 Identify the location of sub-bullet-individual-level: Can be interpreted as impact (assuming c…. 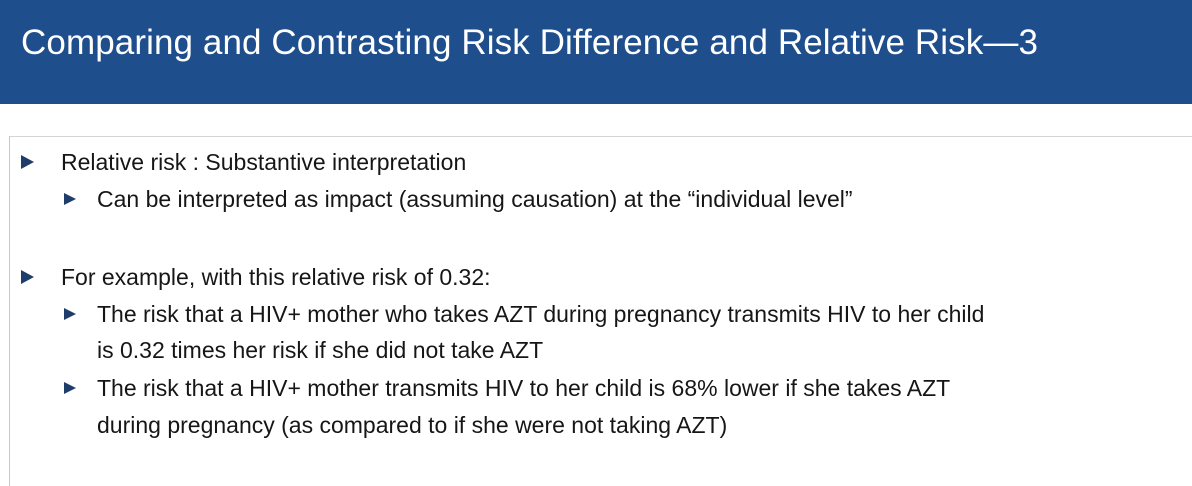
(475, 199).